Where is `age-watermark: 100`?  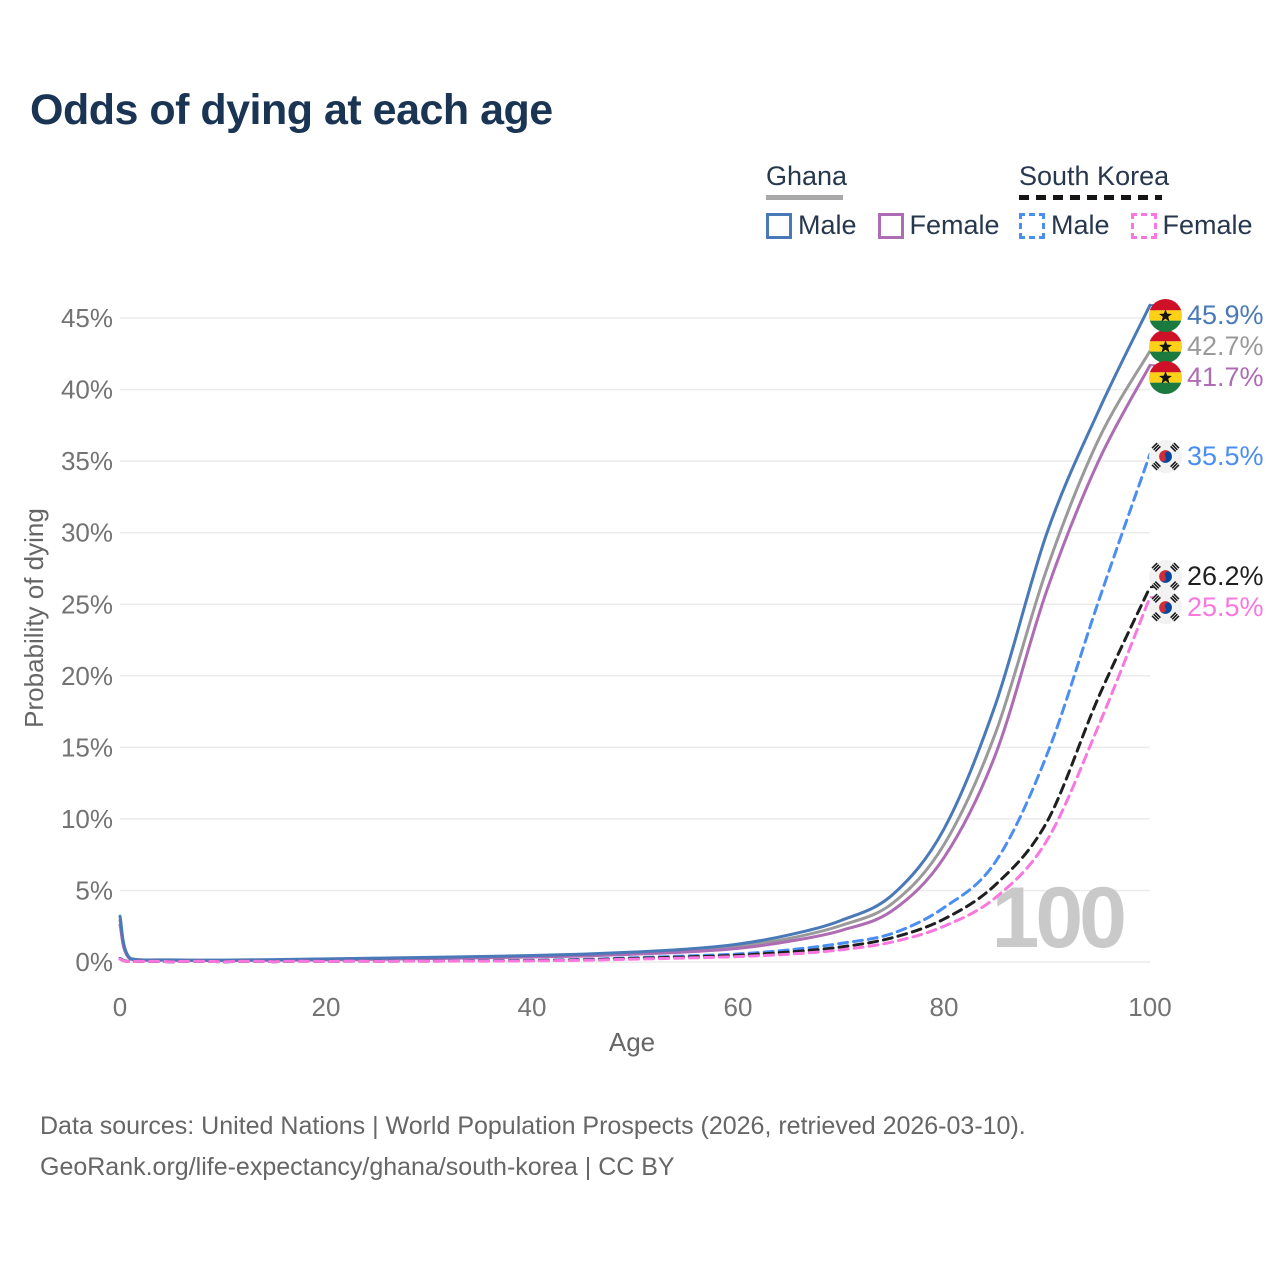 age-watermark: 100 is located at coordinates (1058, 918).